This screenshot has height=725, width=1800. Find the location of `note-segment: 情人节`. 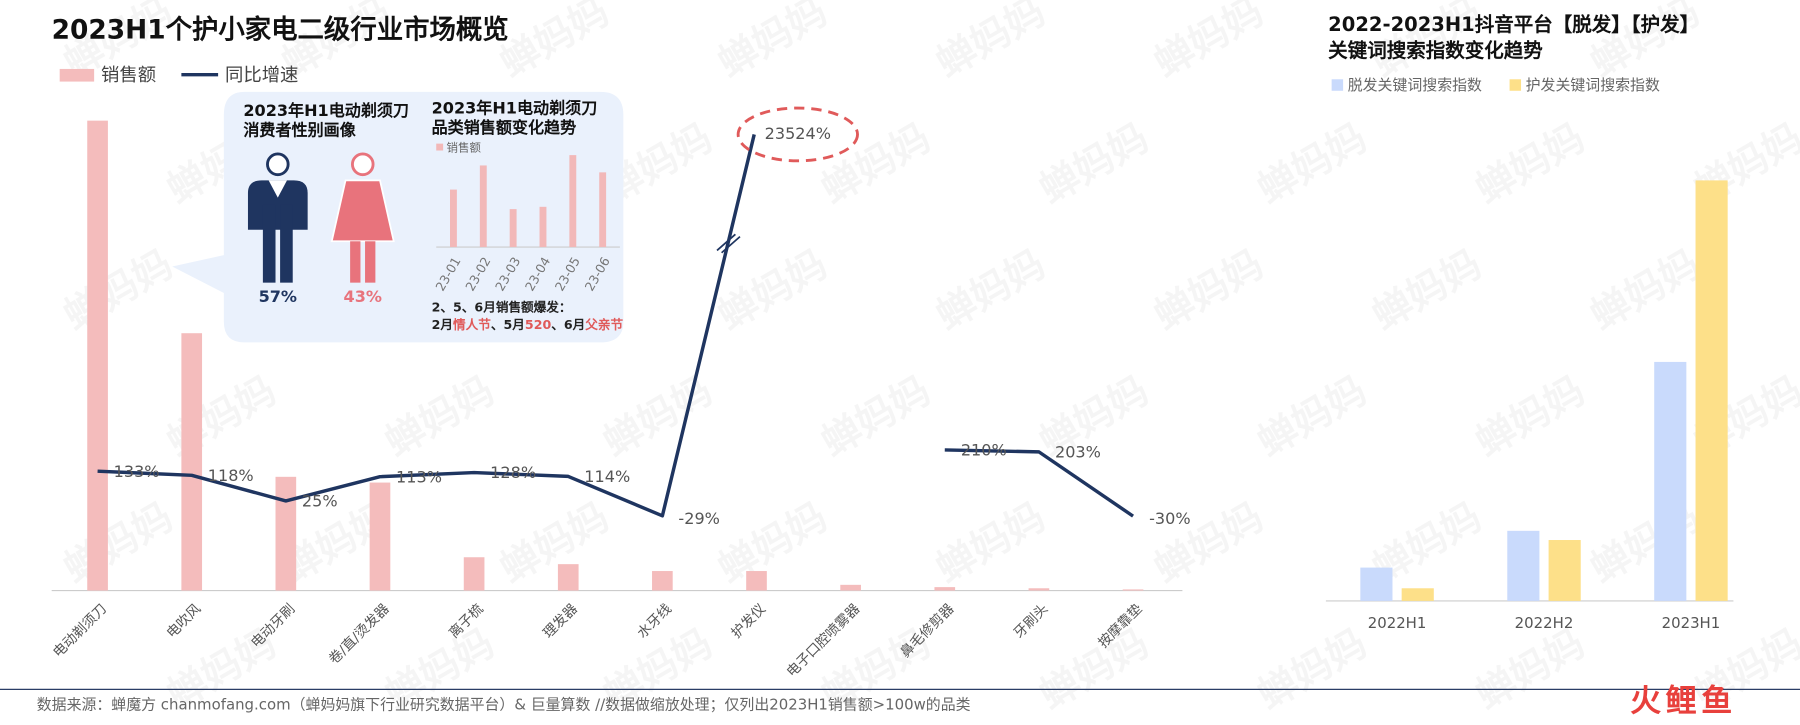

note-segment: 情人节 is located at coordinates (472, 324).